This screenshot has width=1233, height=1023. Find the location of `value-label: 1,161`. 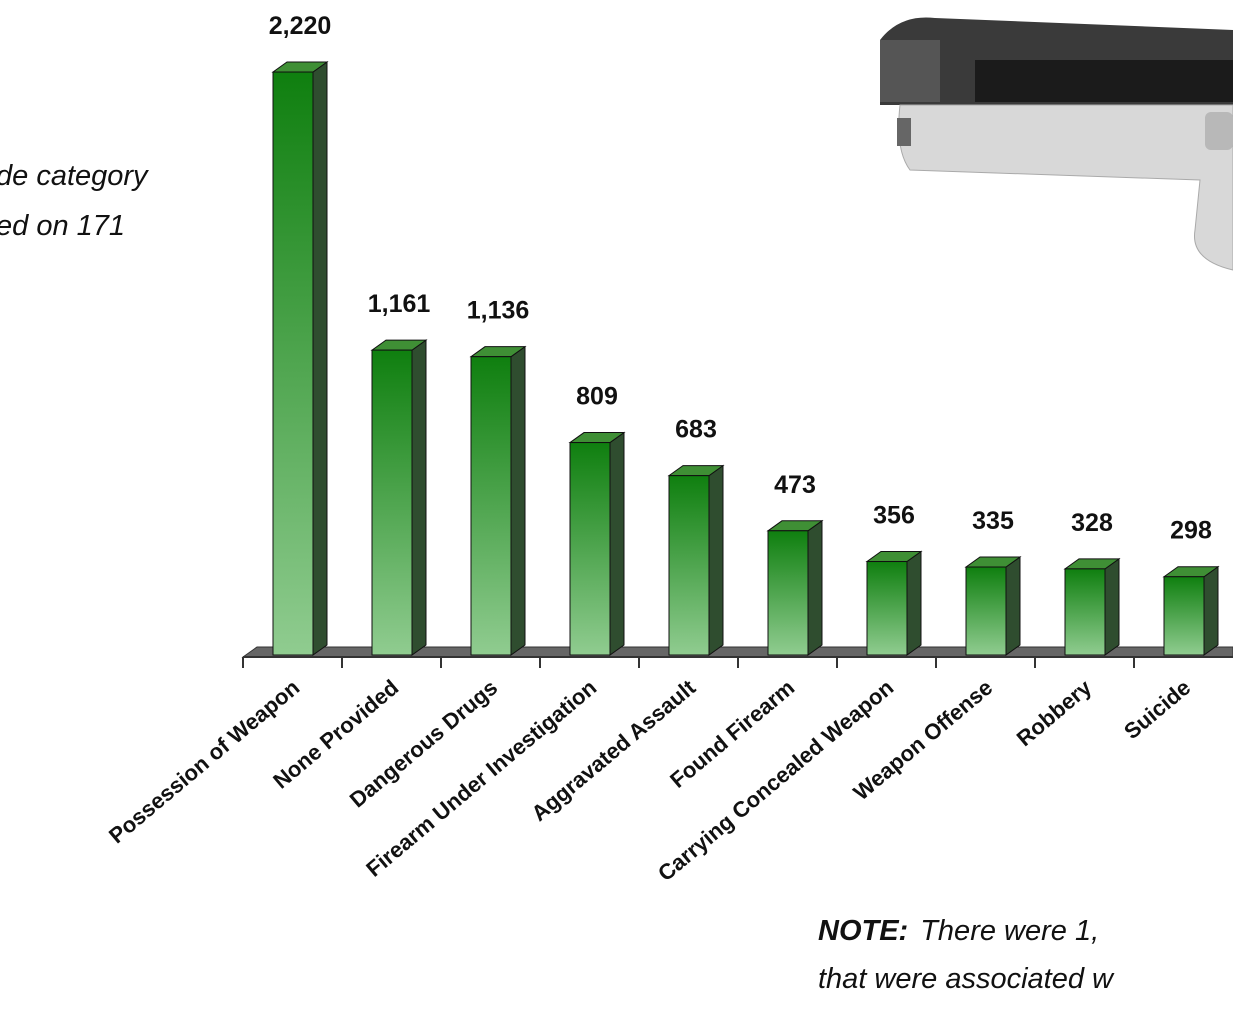

value-label: 1,161 is located at coordinates (399, 304).